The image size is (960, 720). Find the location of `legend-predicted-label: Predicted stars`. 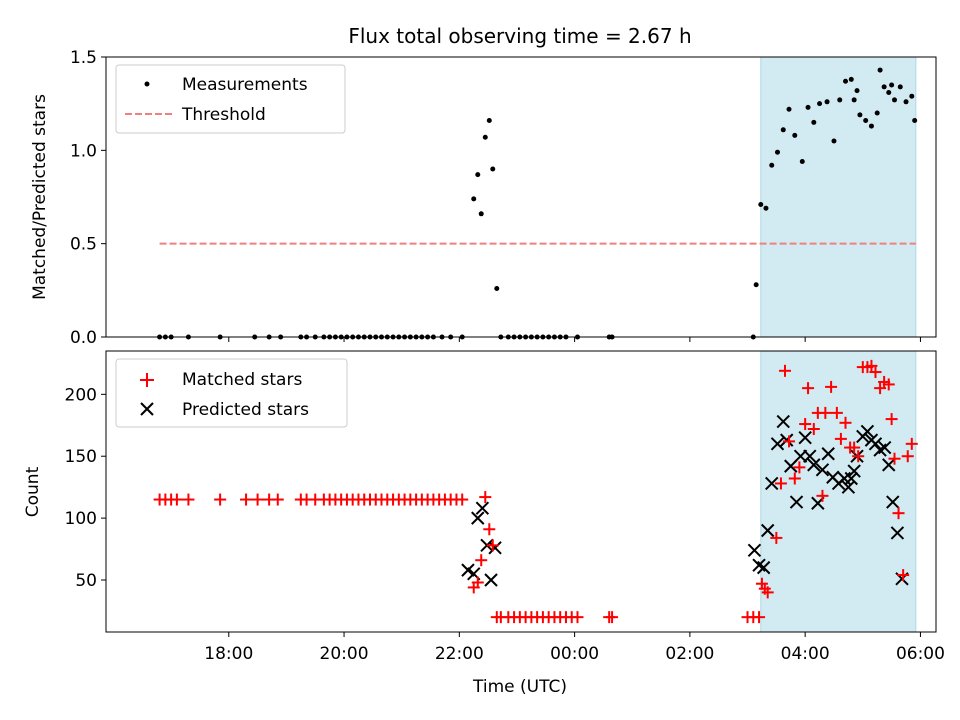

legend-predicted-label: Predicted stars is located at coordinates (245, 410).